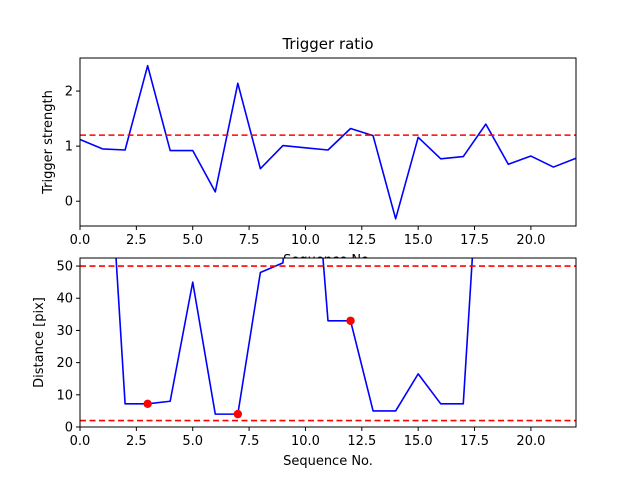 This screenshot has height=480, width=640. Describe the element at coordinates (64, 363) in the screenshot. I see `subplot-2-y-tick-label: 20` at that location.